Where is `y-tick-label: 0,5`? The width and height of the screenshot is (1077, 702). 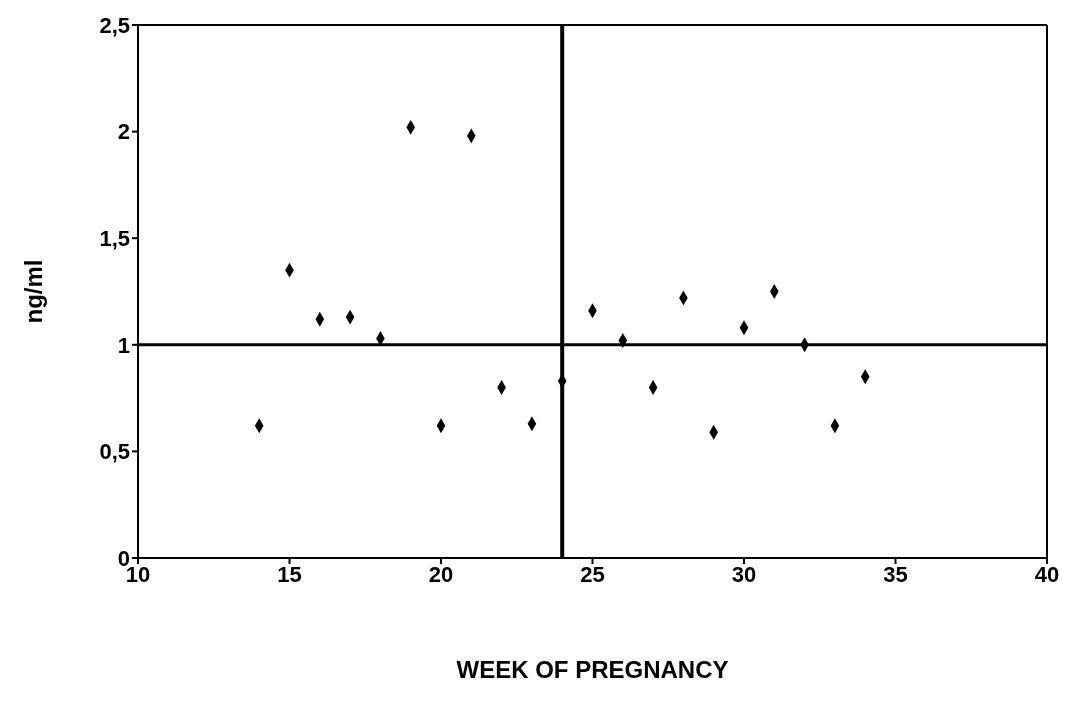
y-tick-label: 0,5 is located at coordinates (114, 452).